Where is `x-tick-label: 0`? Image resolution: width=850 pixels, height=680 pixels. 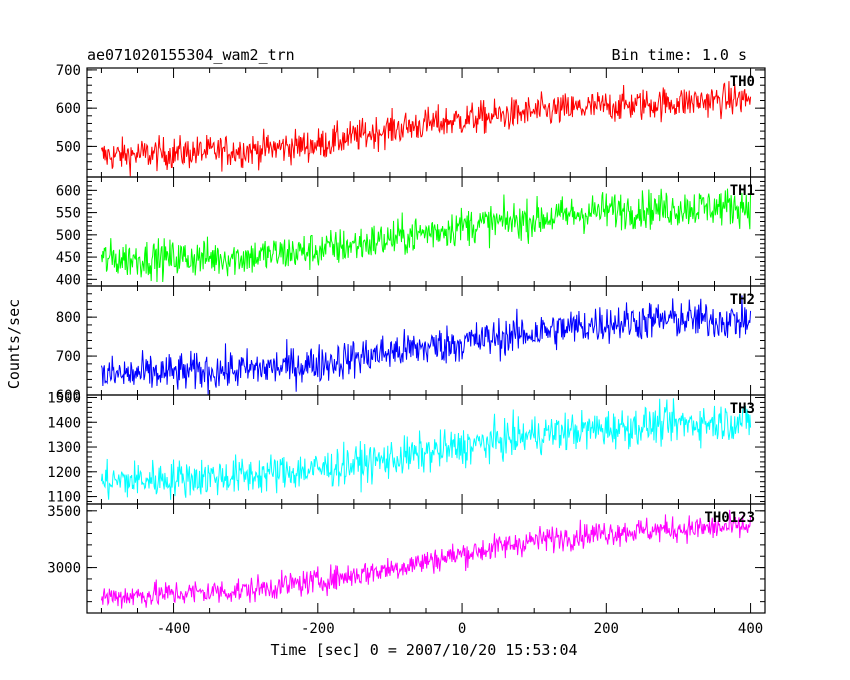
x-tick-label: 0 is located at coordinates (462, 629).